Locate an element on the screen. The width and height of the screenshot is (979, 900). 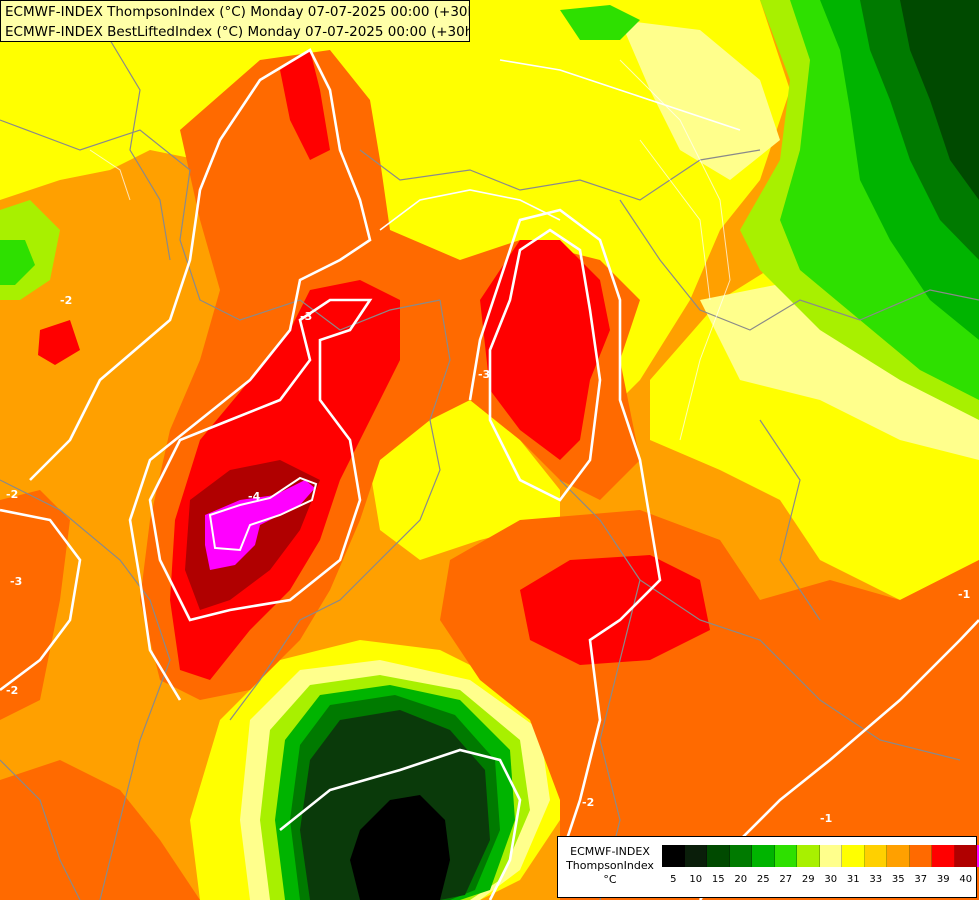
field-red-se is located at coordinates (615, 610).